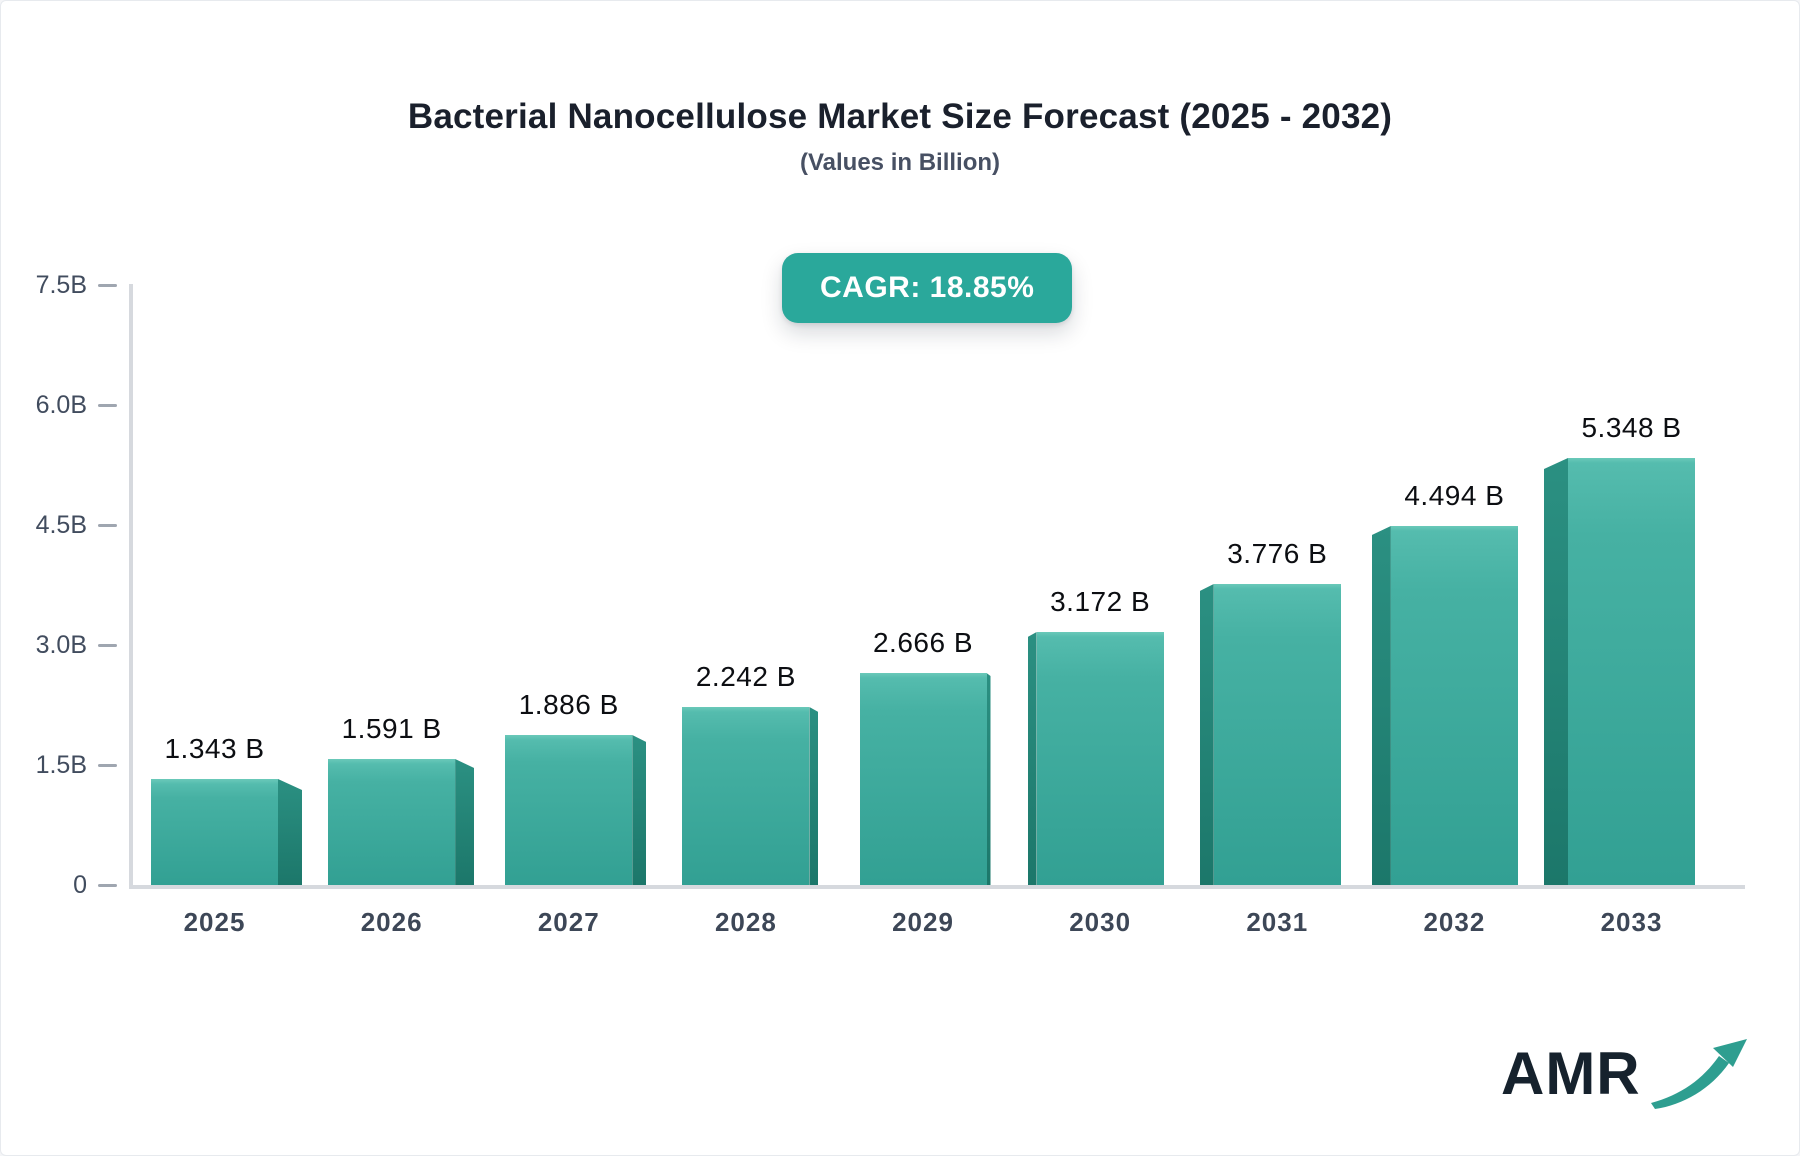 This screenshot has width=1800, height=1156. Describe the element at coordinates (1454, 705) in the screenshot. I see `bar-2032` at that location.